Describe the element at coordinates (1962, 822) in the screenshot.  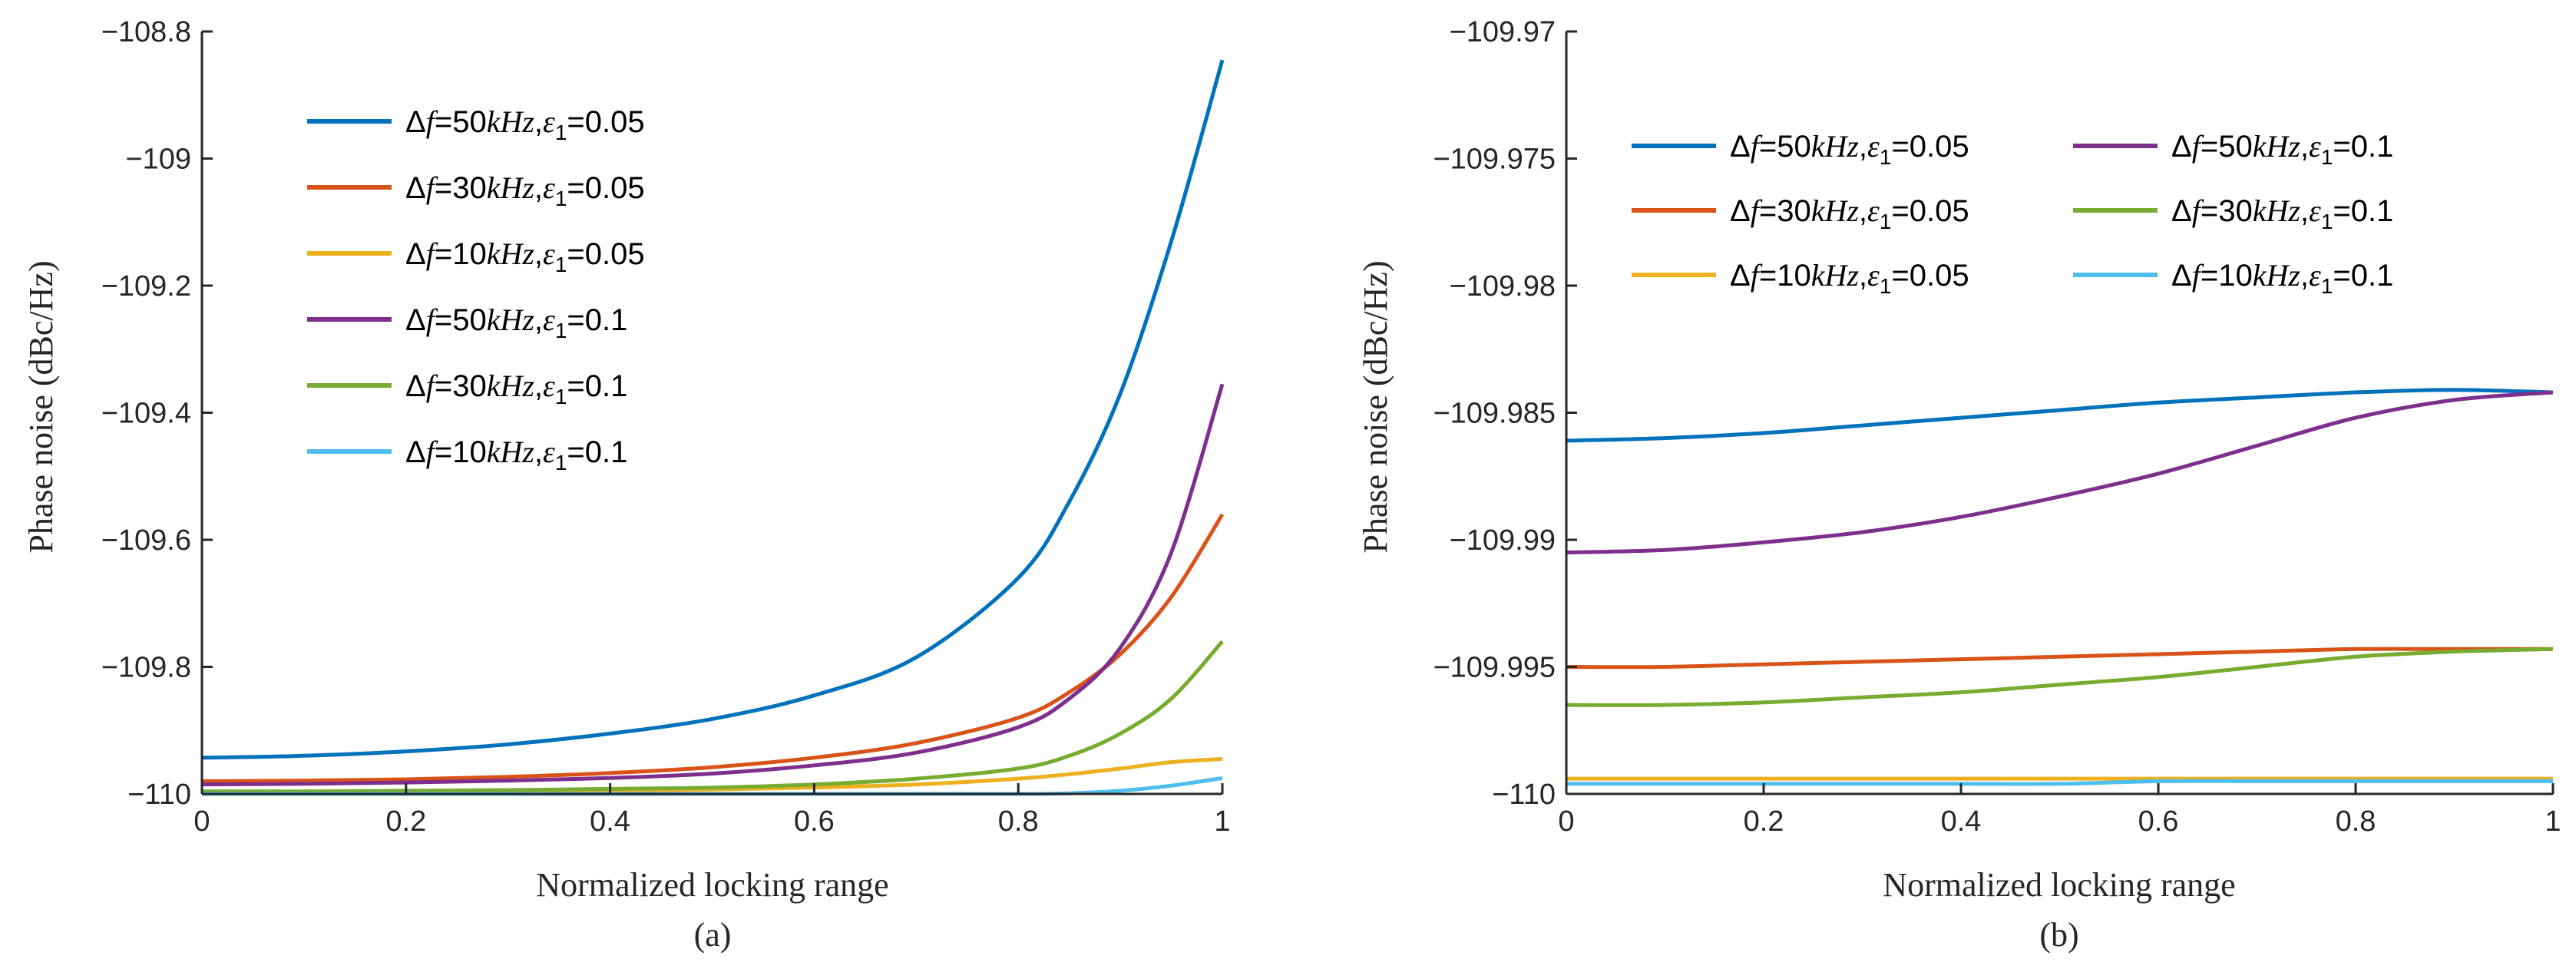
I see `x-tick-label-b: 0.4` at that location.